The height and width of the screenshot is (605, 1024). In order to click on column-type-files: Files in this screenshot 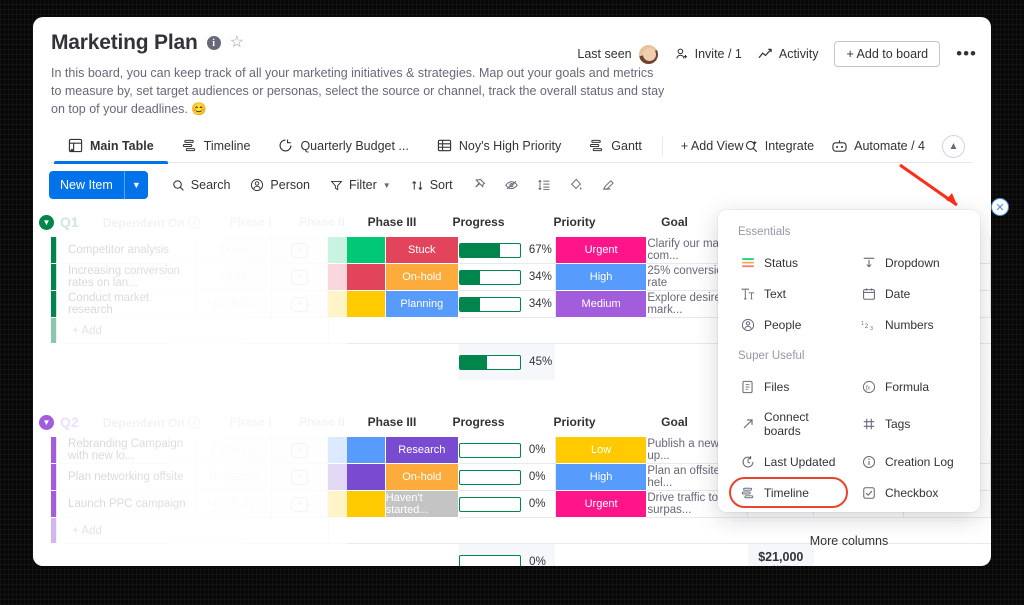, I will do `click(788, 386)`.